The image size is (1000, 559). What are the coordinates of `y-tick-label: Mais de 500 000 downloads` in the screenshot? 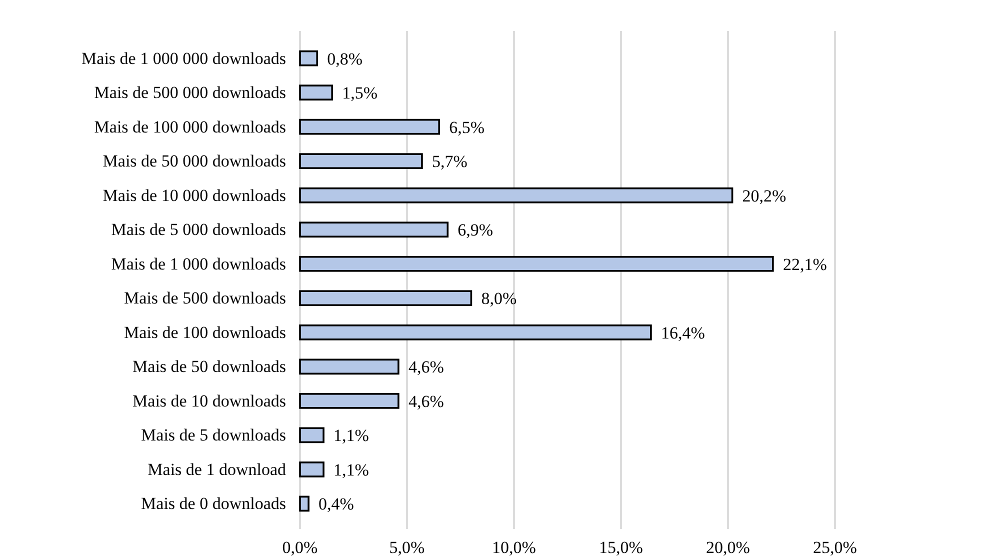 It's located at (190, 92).